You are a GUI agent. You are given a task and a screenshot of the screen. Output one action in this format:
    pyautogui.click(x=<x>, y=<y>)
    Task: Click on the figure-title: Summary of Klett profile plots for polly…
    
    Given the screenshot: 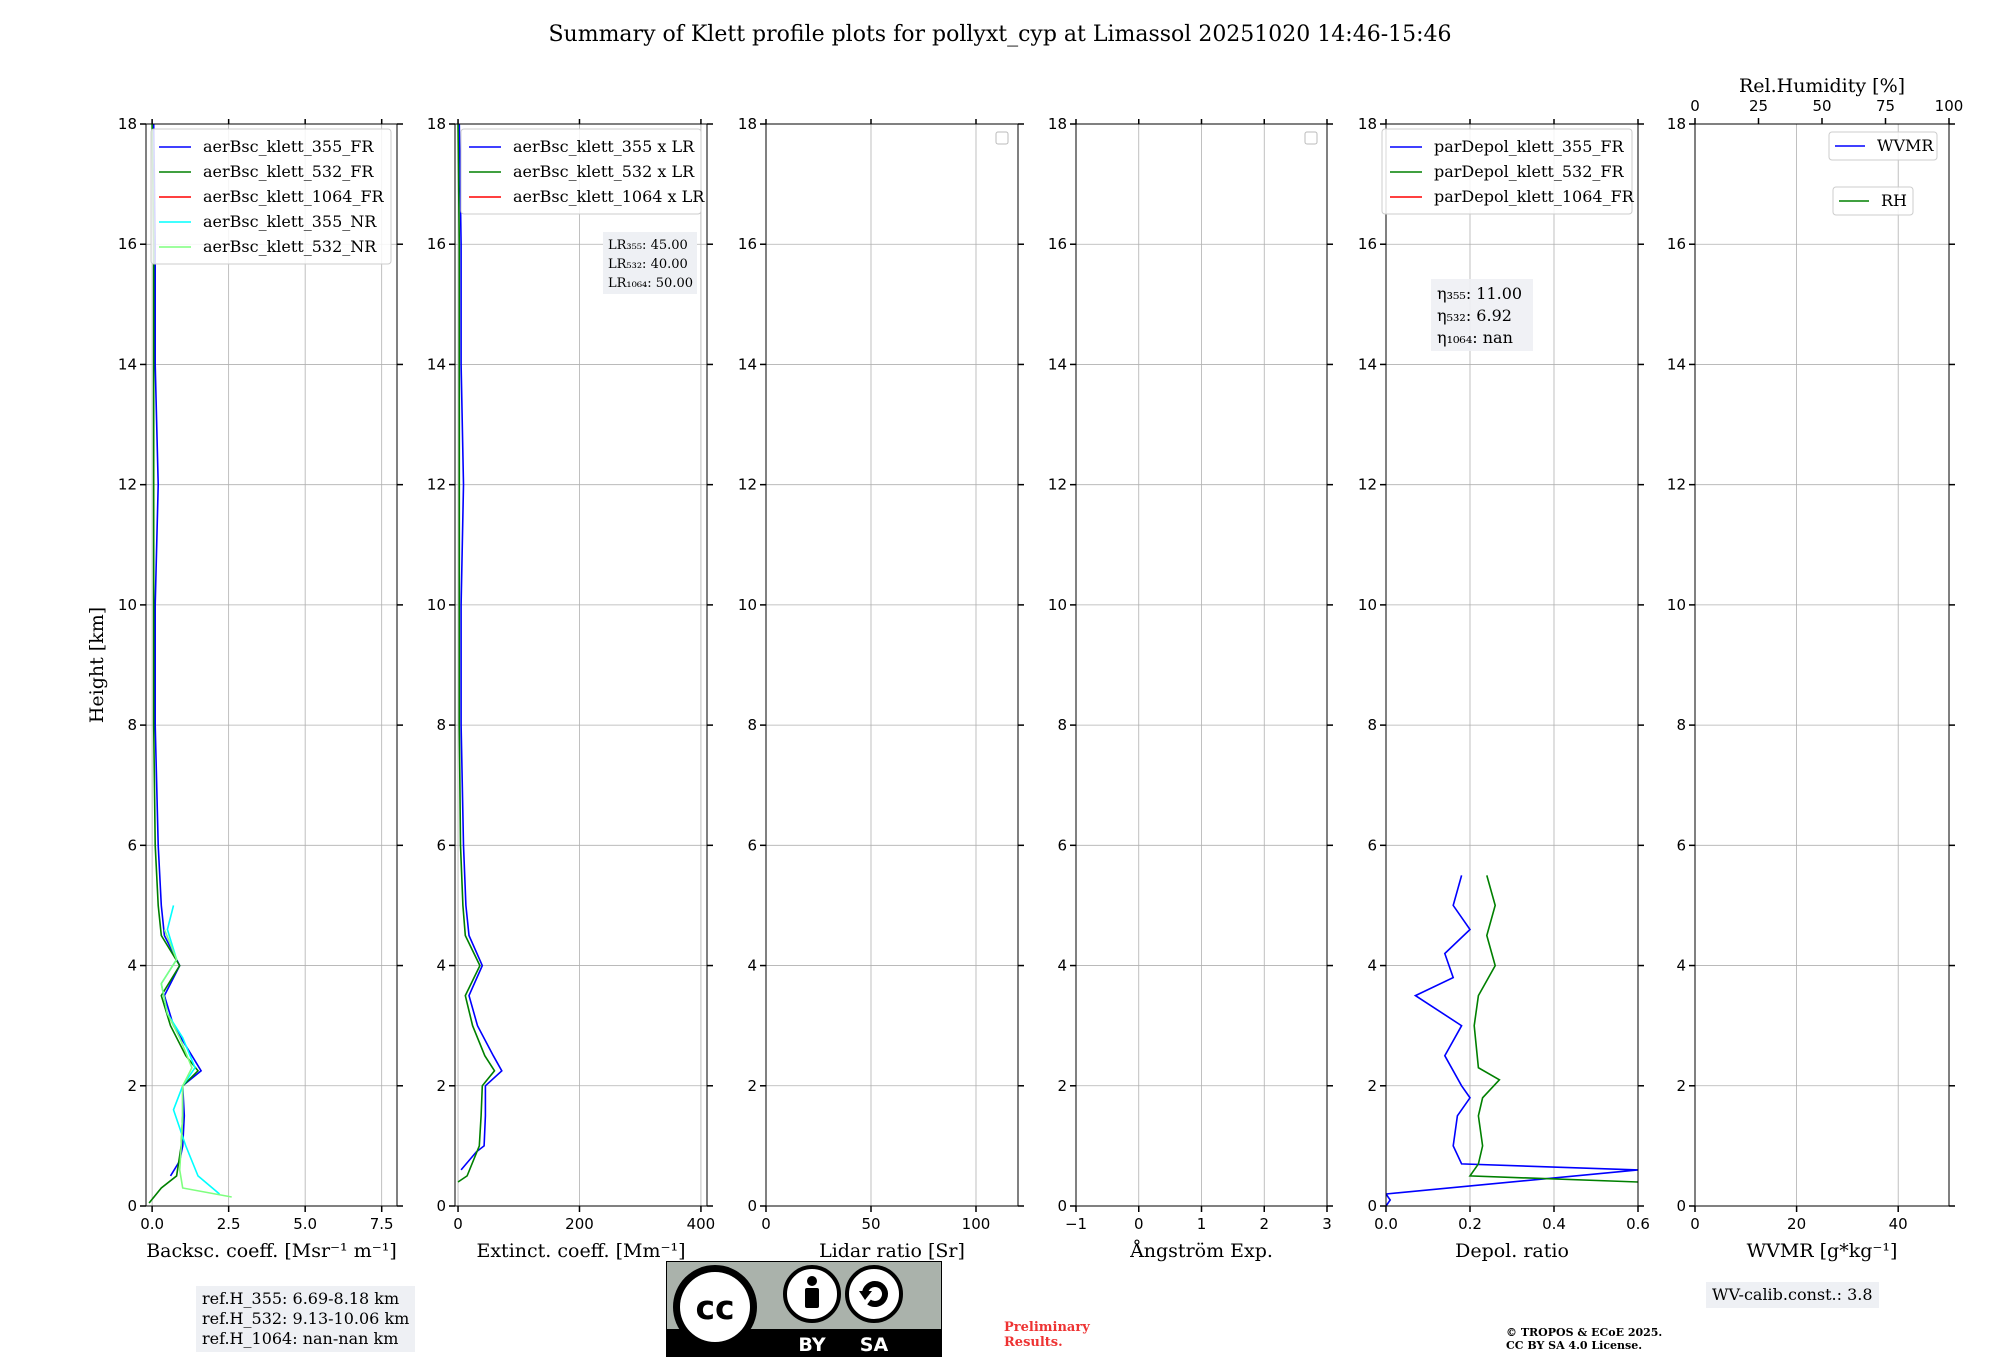 What is the action you would take?
    pyautogui.click(x=1000, y=34)
    